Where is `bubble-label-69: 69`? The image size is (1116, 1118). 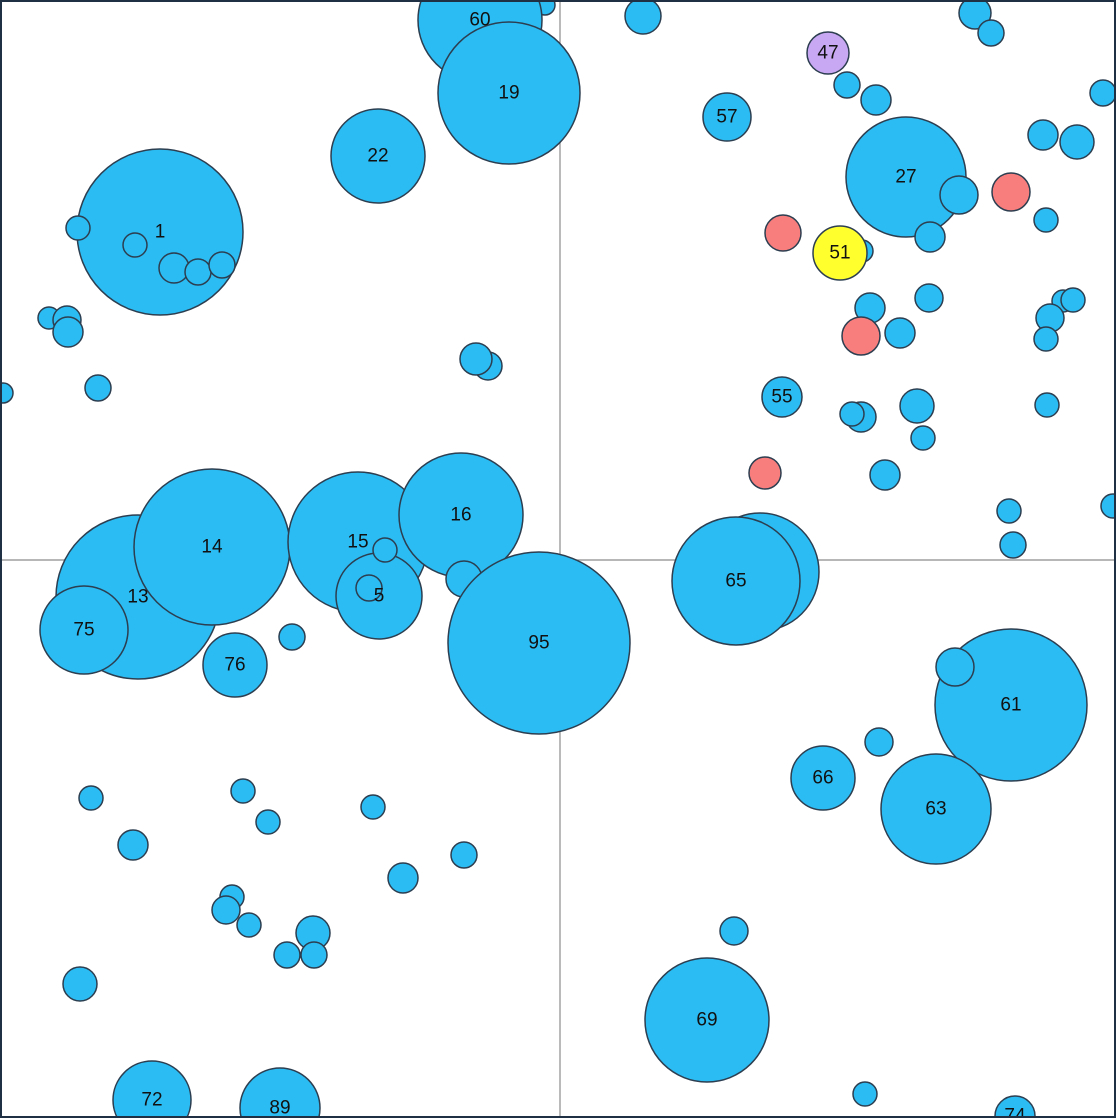 bubble-label-69: 69 is located at coordinates (706, 1020).